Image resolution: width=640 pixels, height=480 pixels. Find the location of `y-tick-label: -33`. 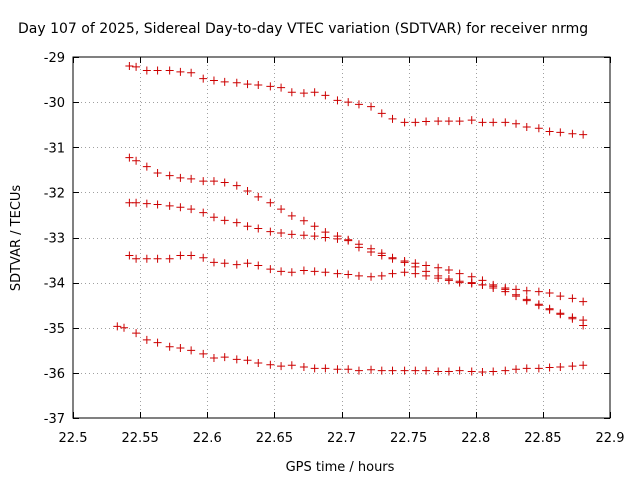

y-tick-label: -33 is located at coordinates (54, 239).